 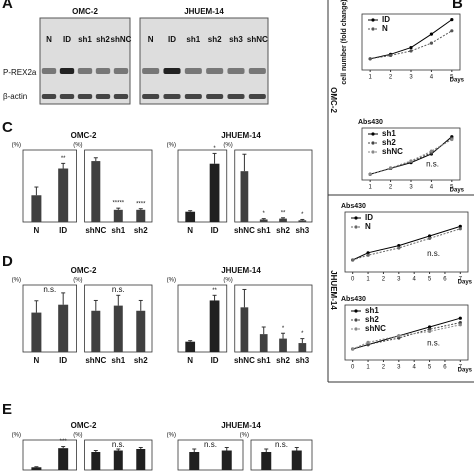 I want to click on lane-label: sh1, so click(x=85, y=39).